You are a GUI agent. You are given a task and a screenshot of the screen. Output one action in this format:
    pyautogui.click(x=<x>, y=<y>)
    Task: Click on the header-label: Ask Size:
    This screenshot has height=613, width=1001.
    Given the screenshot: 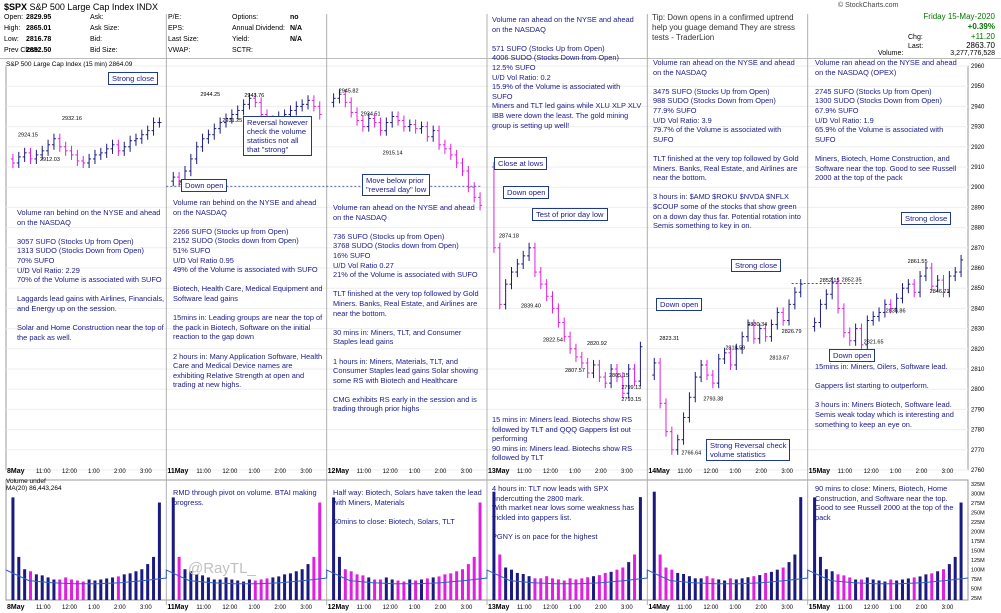 What is the action you would take?
    pyautogui.click(x=105, y=28)
    